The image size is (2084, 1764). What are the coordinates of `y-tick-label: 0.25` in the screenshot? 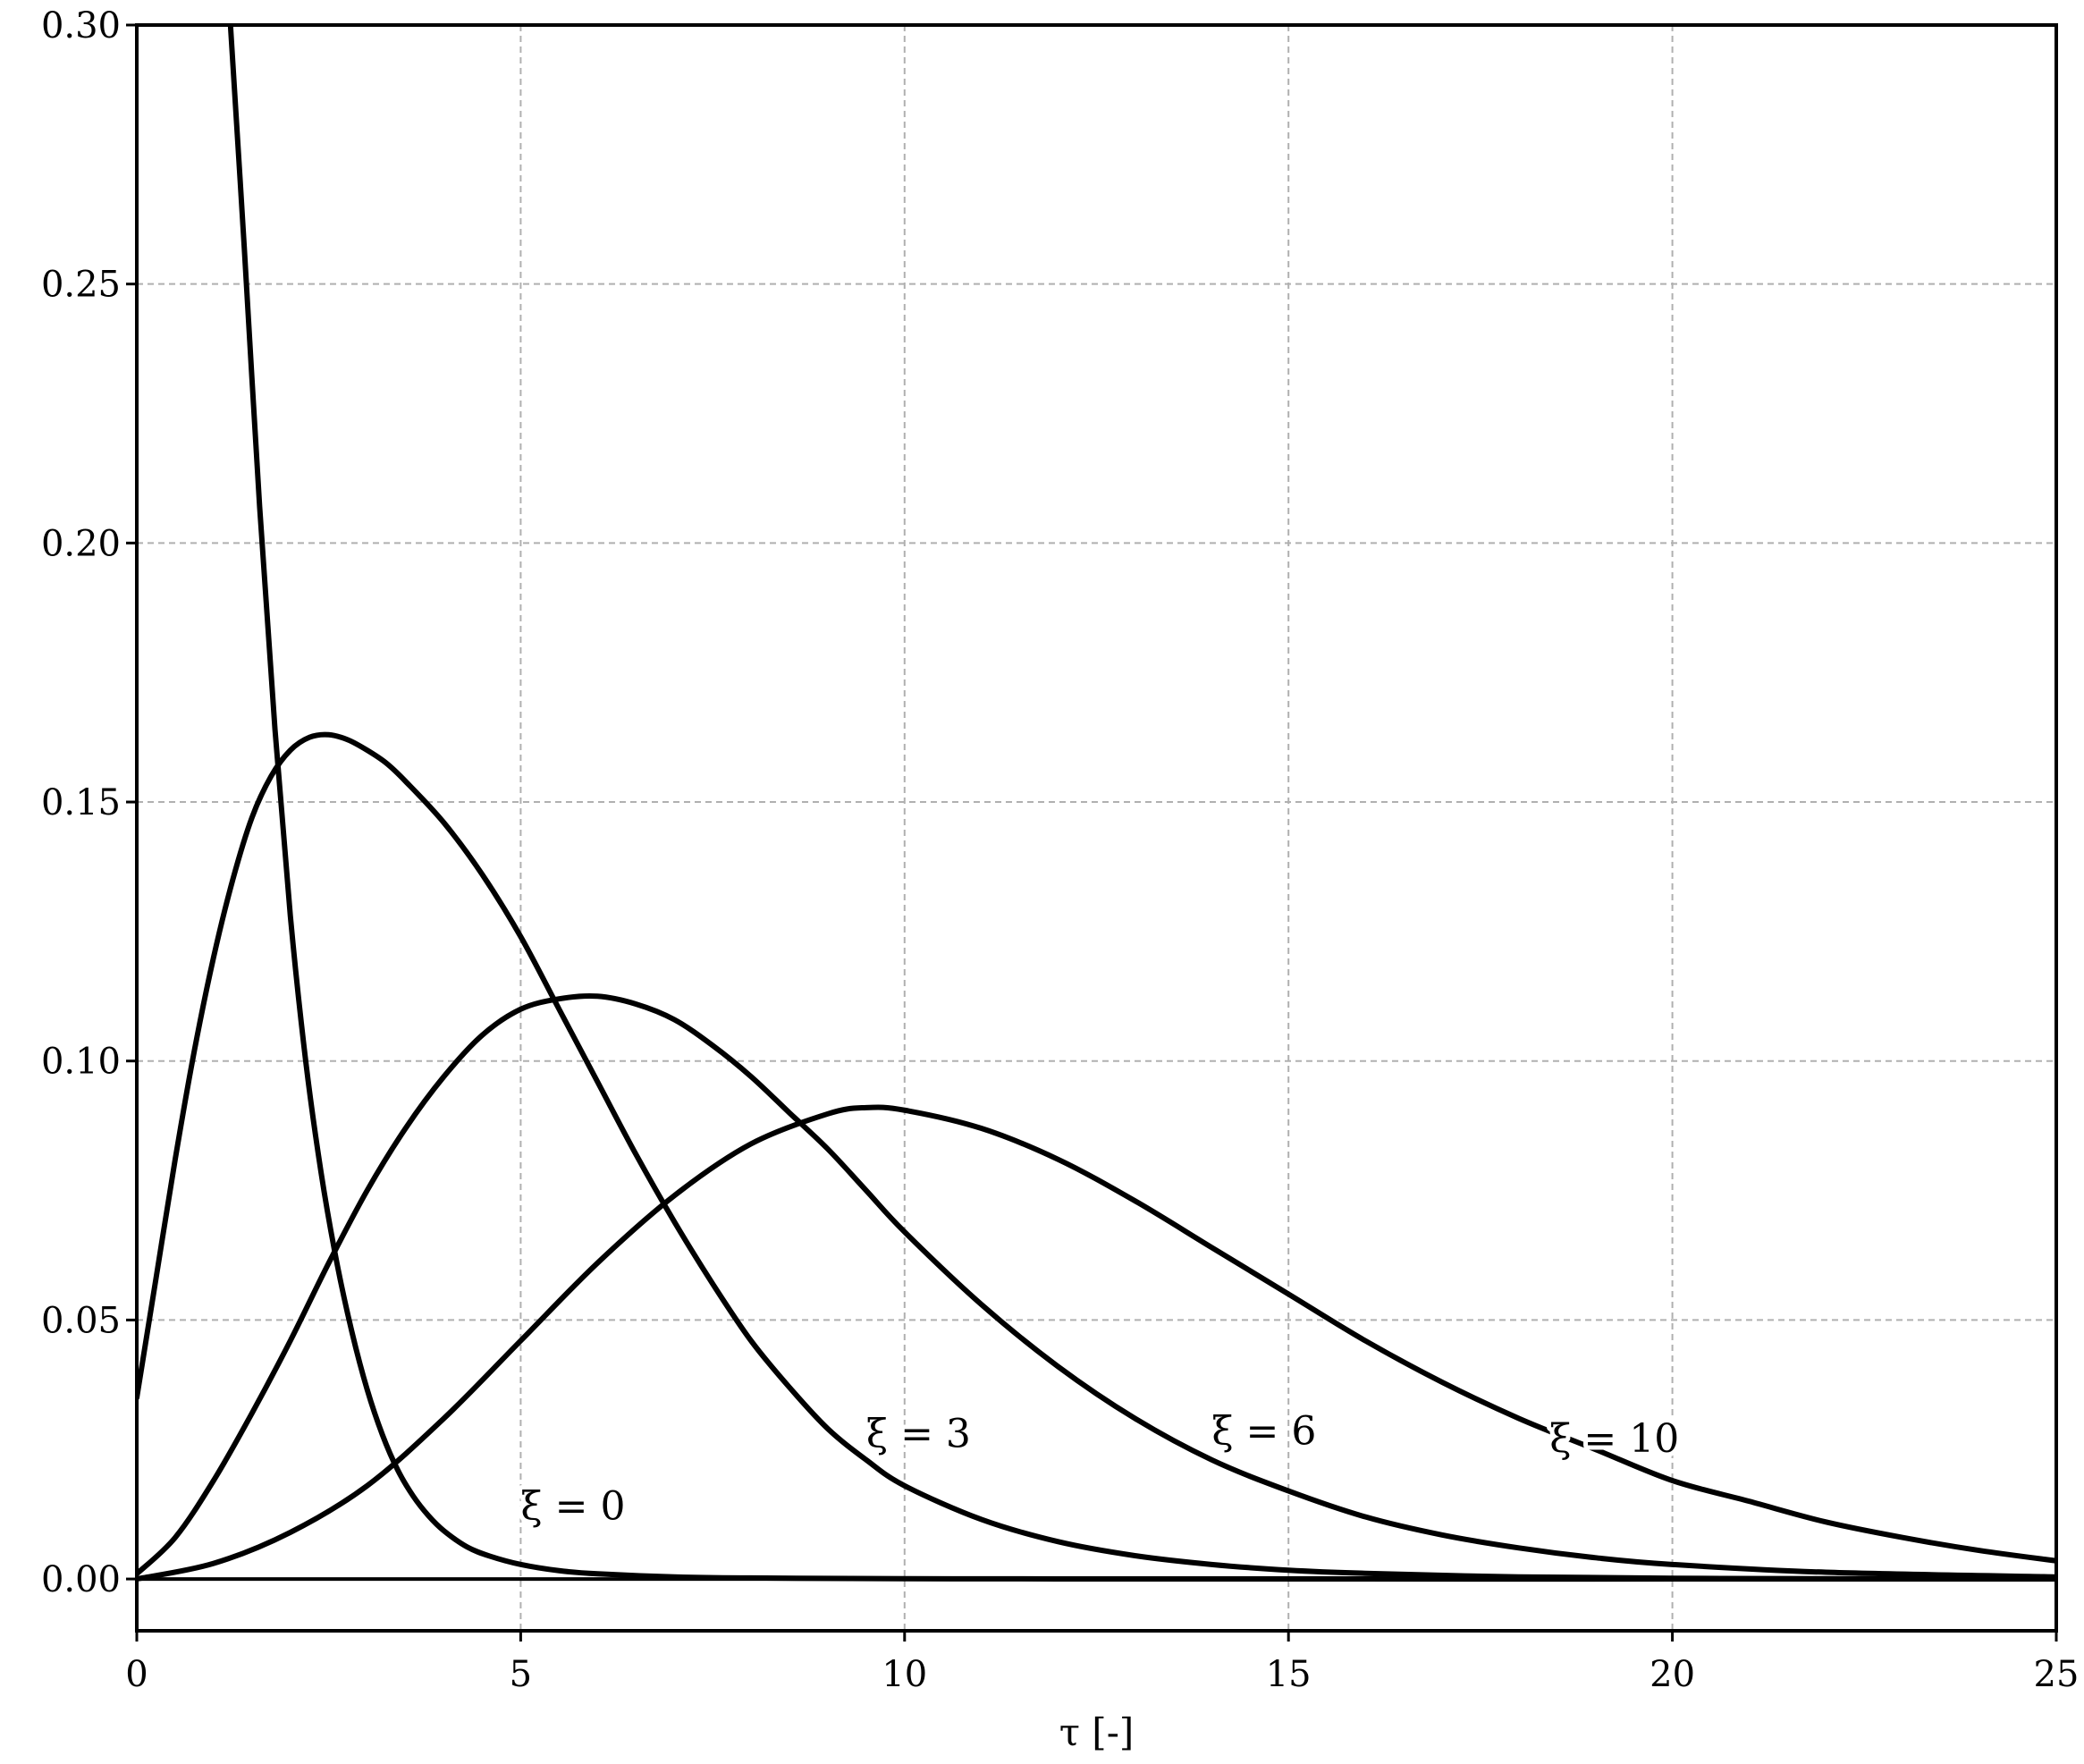 It's located at (81, 285).